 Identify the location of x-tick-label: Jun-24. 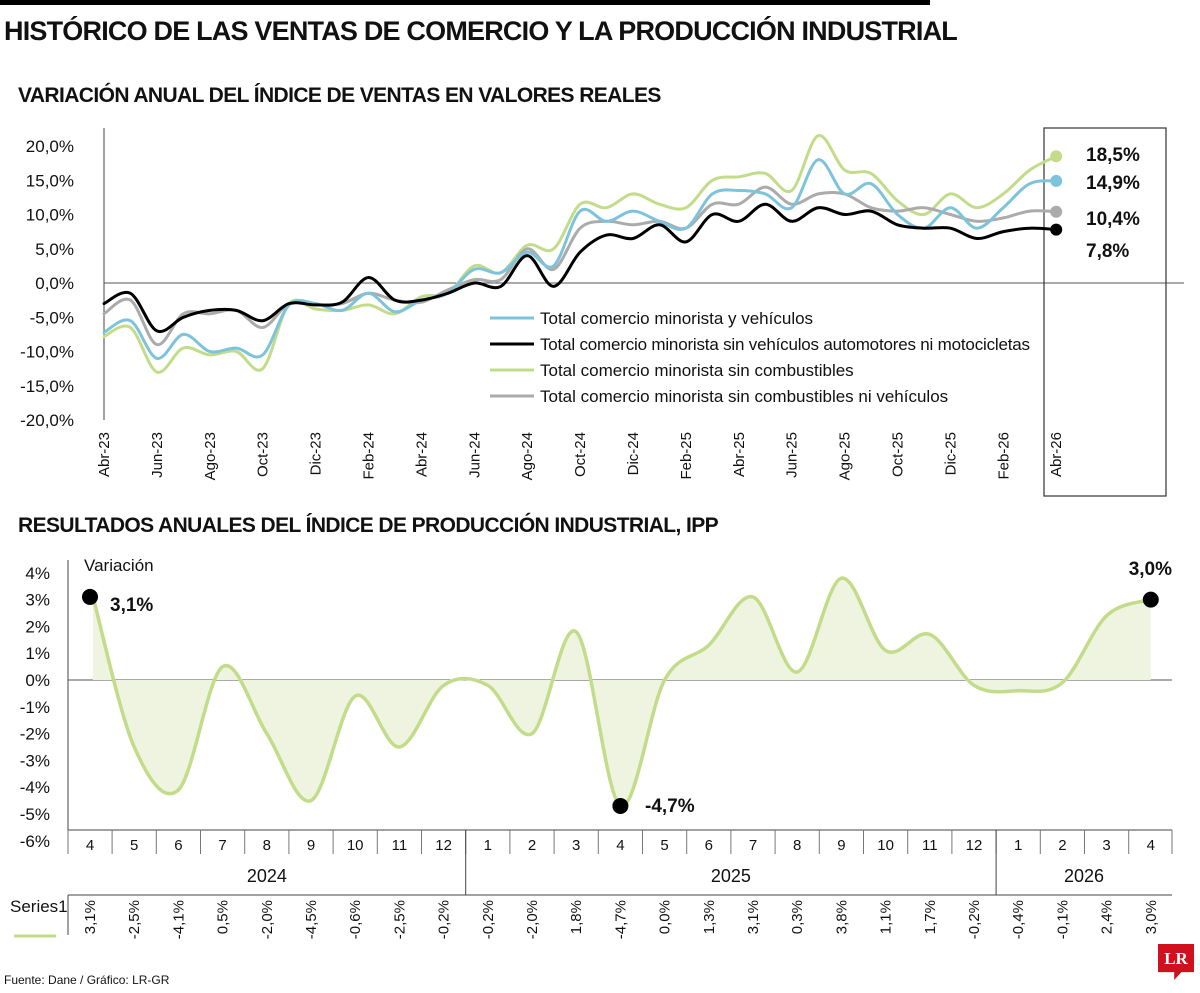
(474, 455).